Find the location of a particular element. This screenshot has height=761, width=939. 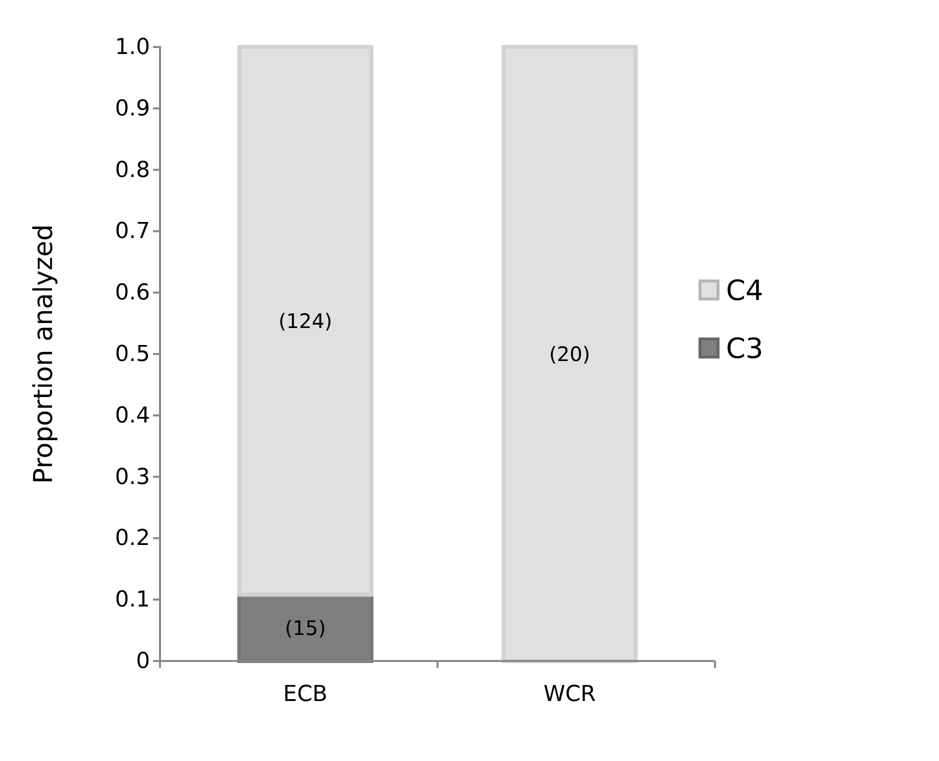

x-tick-label: WCR is located at coordinates (569, 694).